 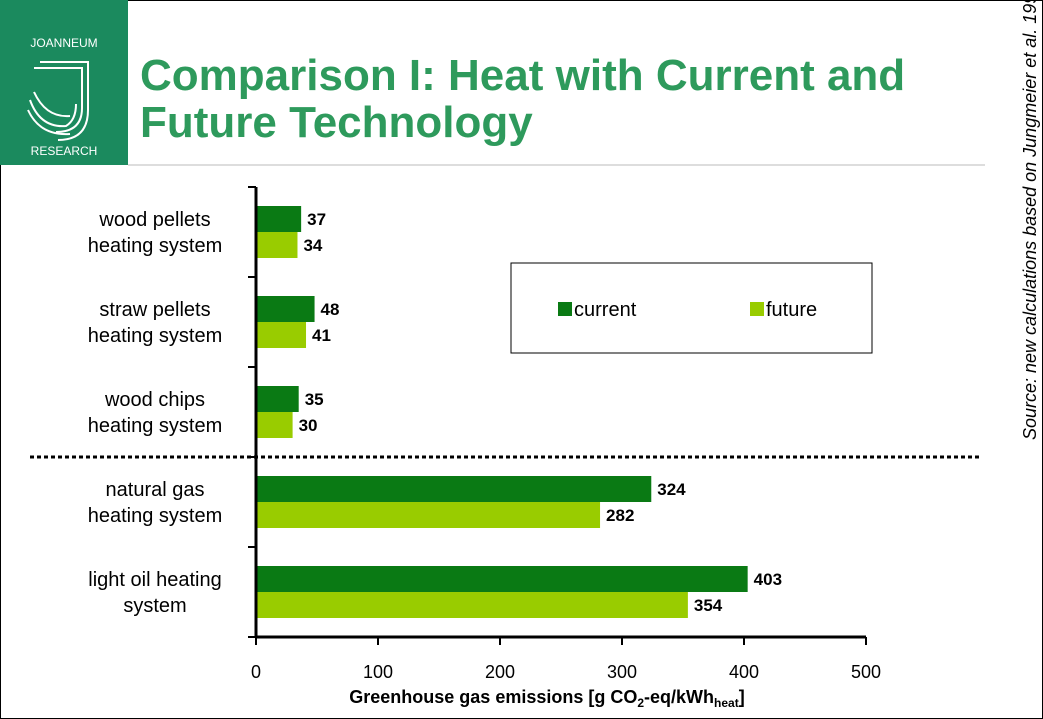 I want to click on logo-box, so click(x=64, y=82).